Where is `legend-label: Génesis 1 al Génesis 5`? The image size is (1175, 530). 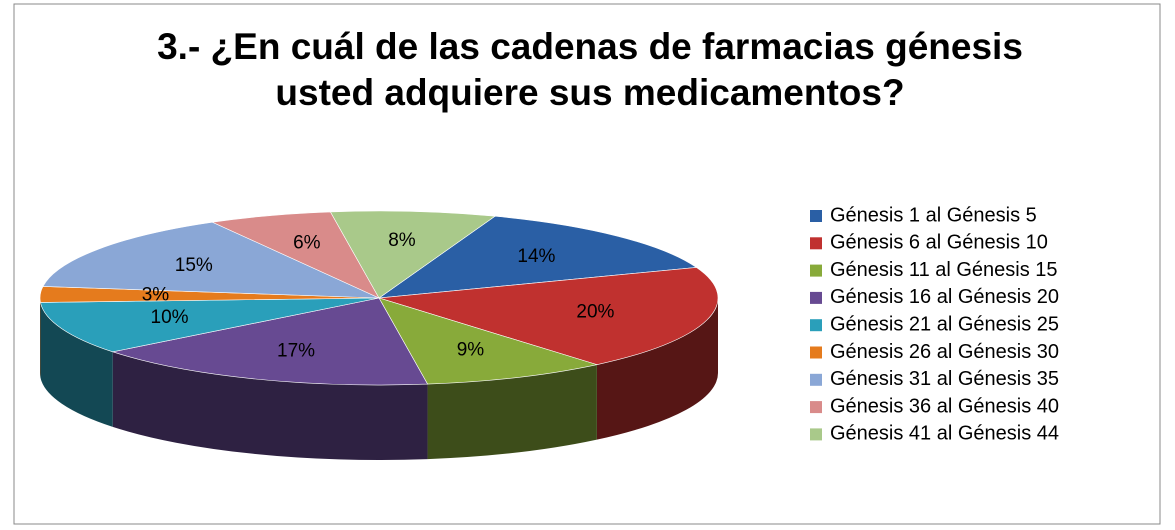
legend-label: Génesis 1 al Génesis 5 is located at coordinates (933, 215).